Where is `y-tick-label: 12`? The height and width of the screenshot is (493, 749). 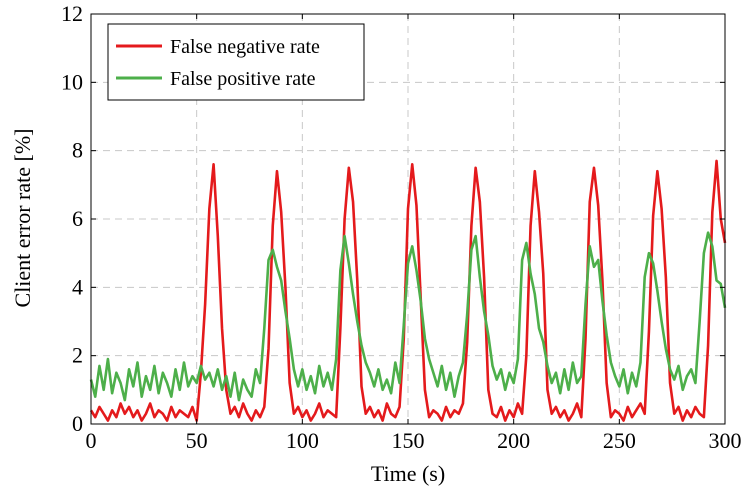
y-tick-label: 12 is located at coordinates (72, 13).